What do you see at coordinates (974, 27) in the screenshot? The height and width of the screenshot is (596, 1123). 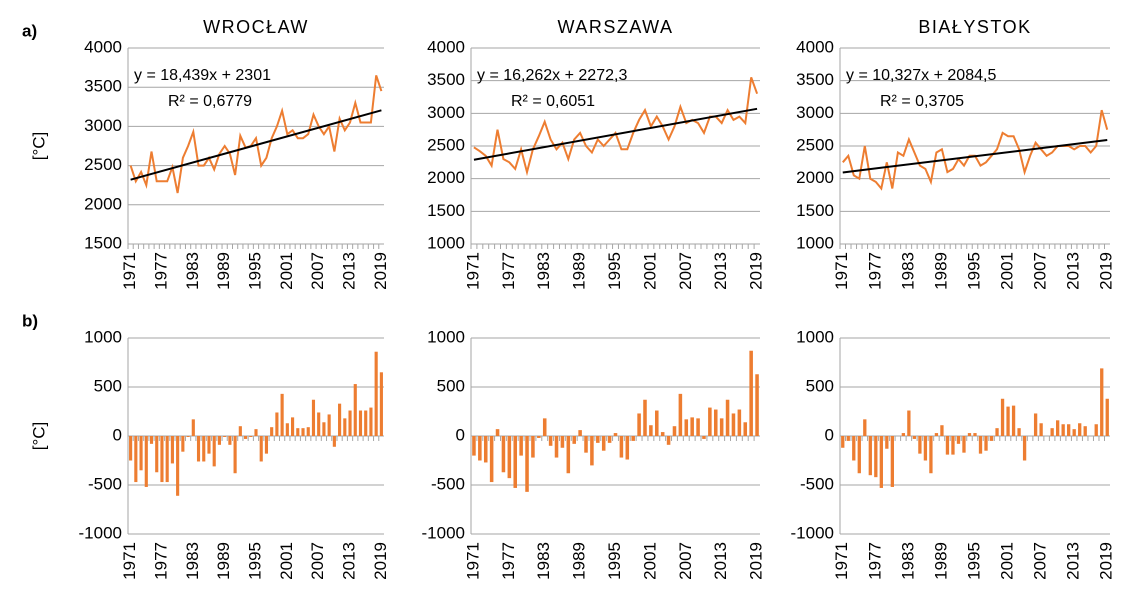 I see `chart-title: BIAŁYSTOK` at bounding box center [974, 27].